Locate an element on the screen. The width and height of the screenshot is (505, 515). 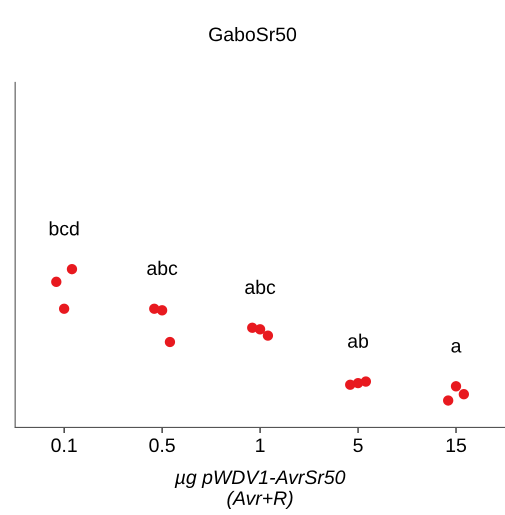
chart-title: GaboSr50 is located at coordinates (252, 34).